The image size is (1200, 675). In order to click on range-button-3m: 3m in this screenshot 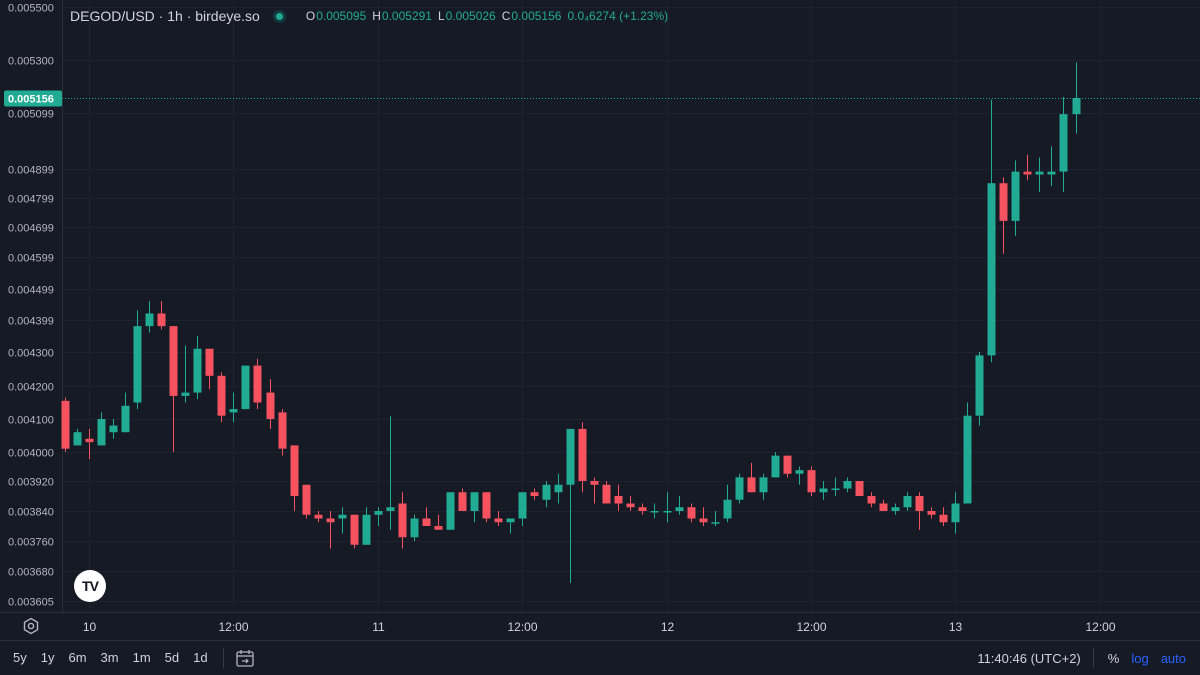, I will do `click(109, 657)`.